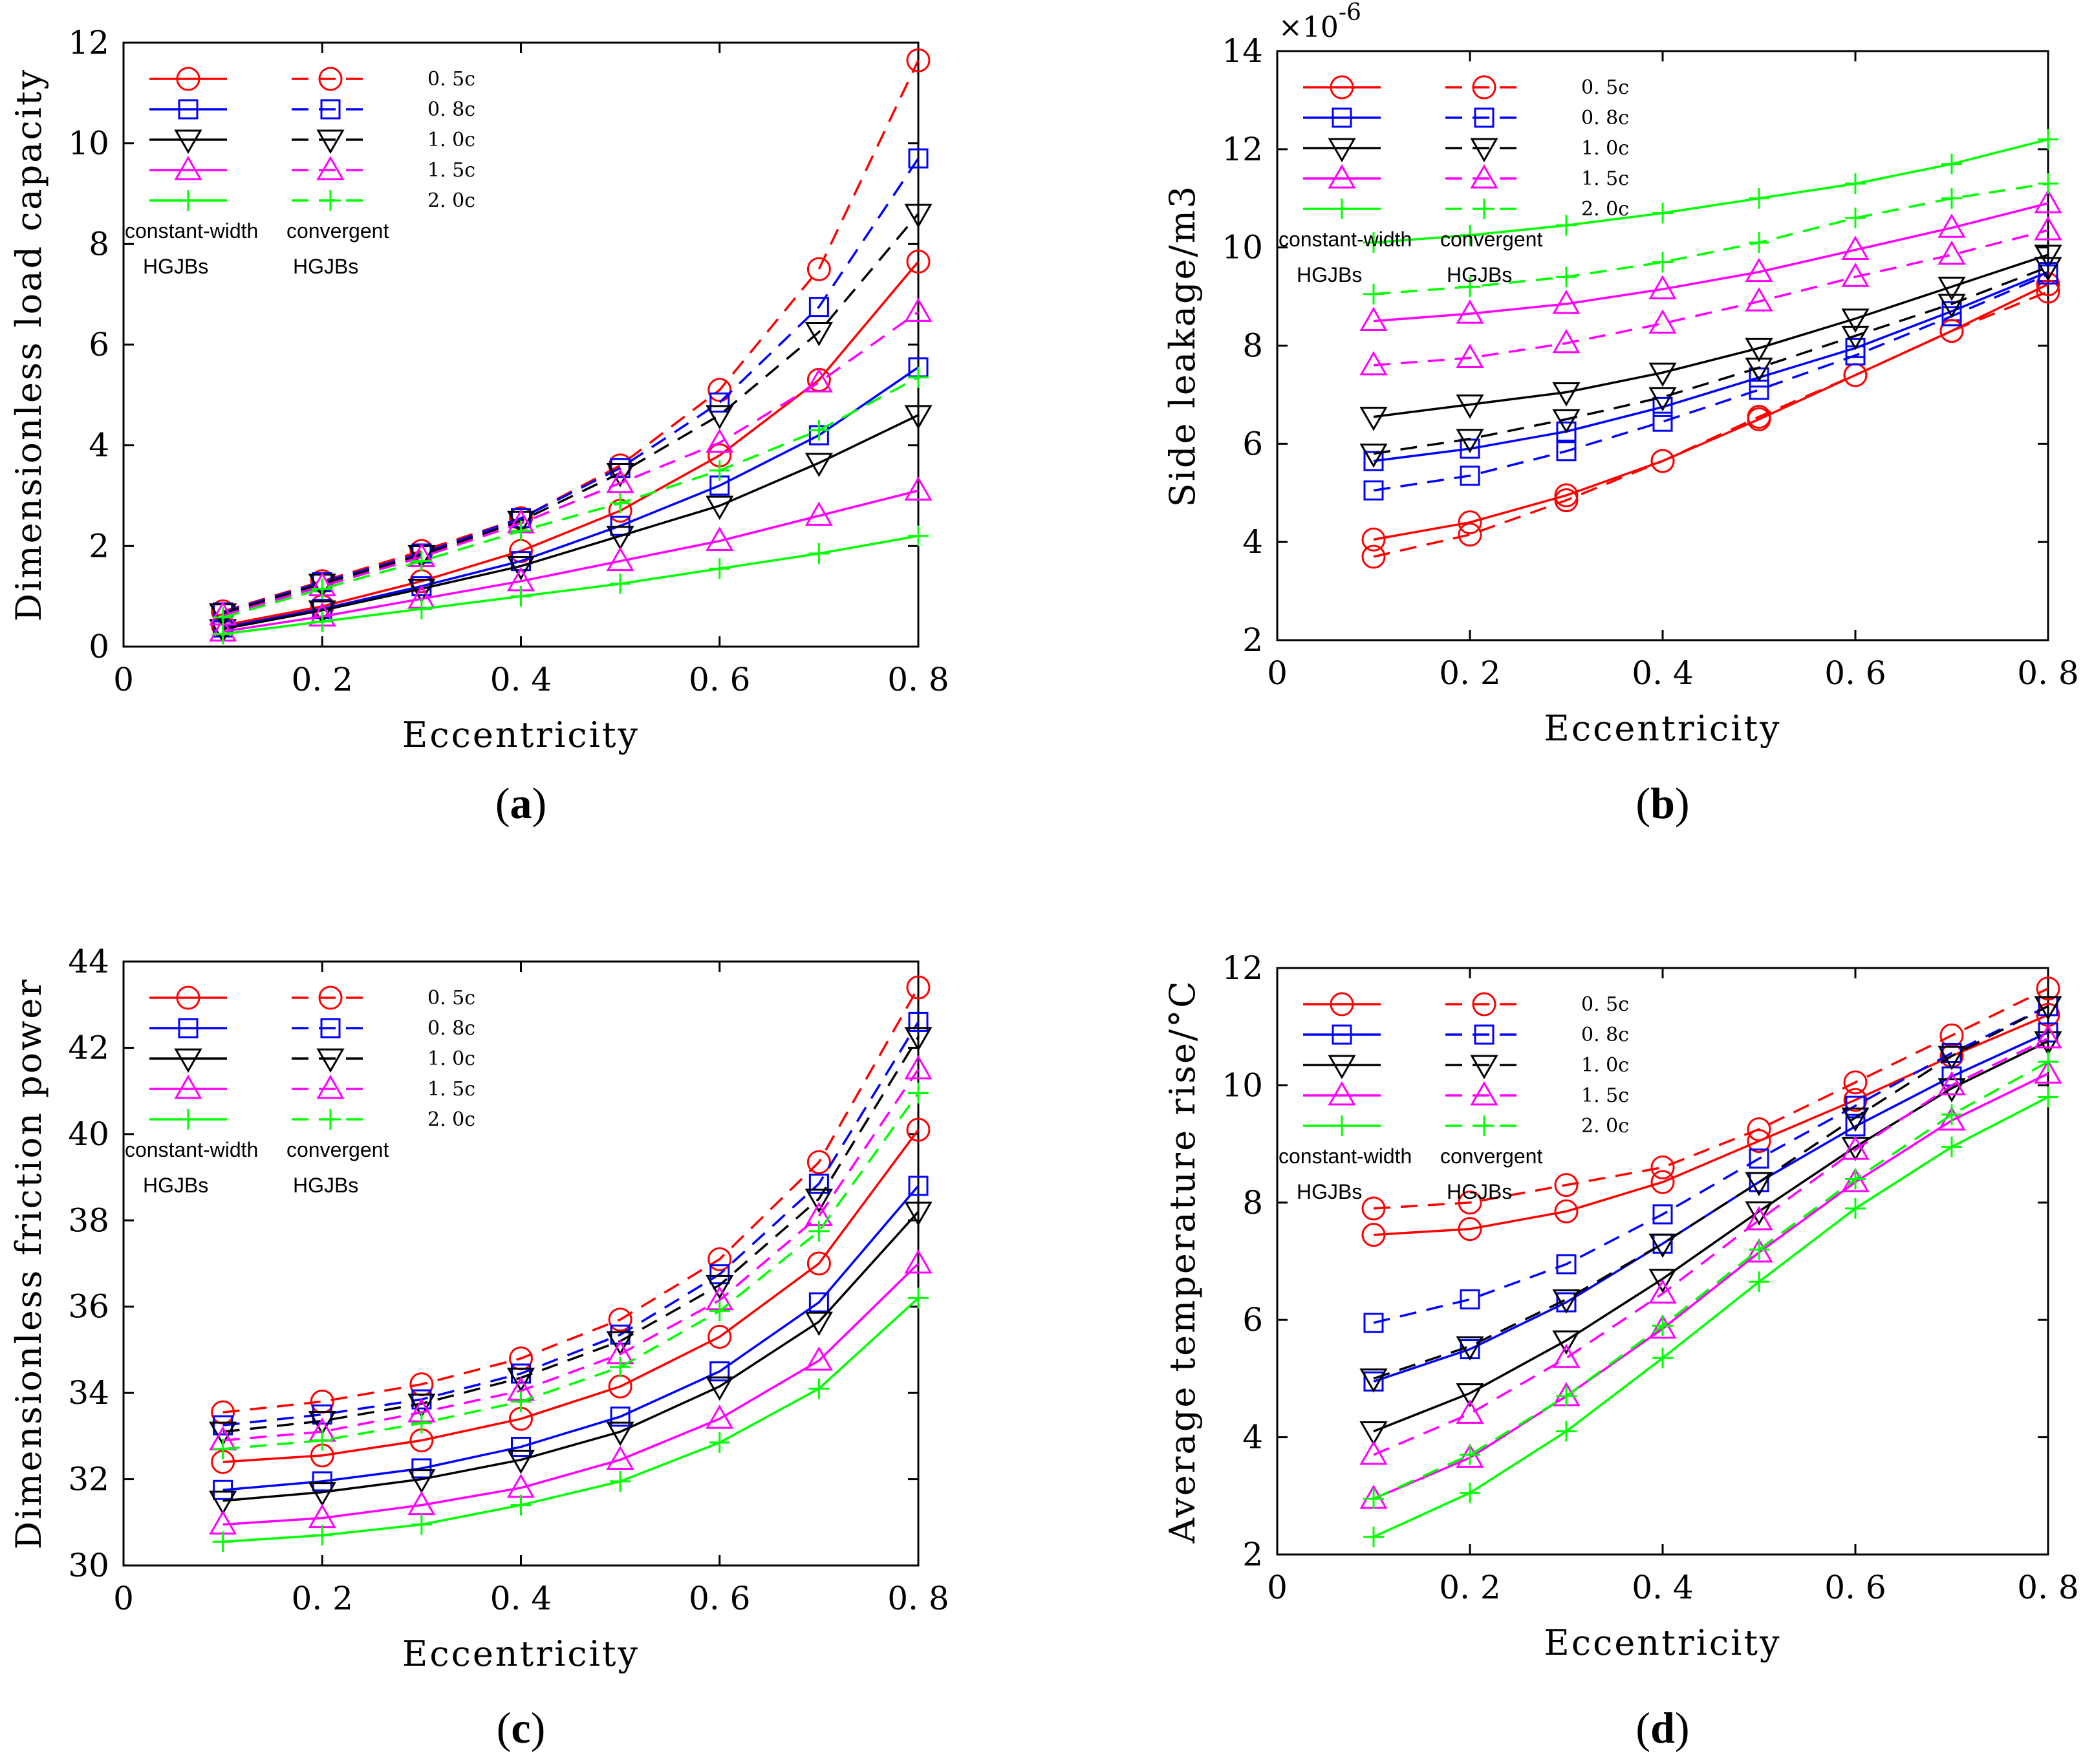  What do you see at coordinates (1243, 968) in the screenshot?
I see `y-tick-label: 12` at bounding box center [1243, 968].